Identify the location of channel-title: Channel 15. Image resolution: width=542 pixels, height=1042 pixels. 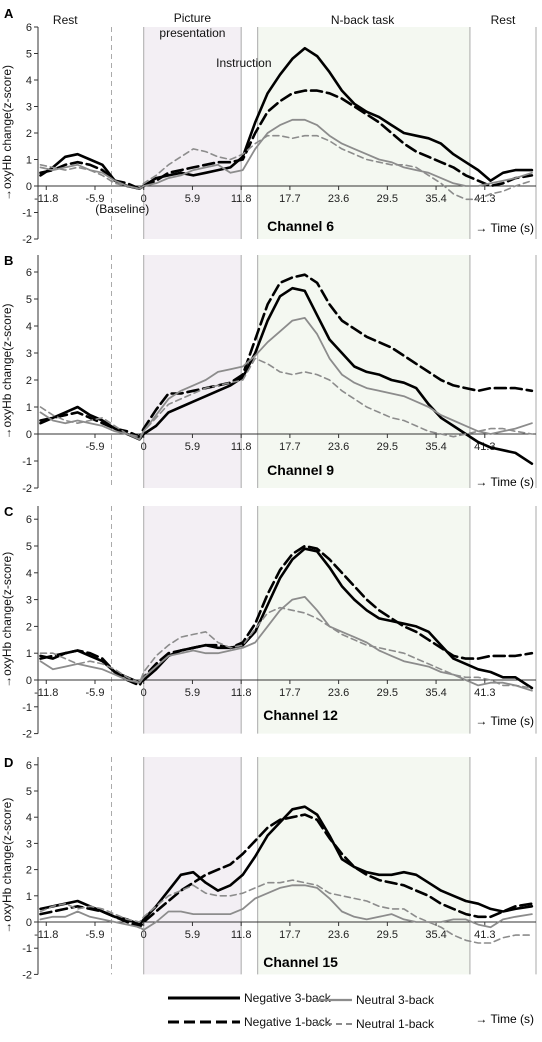
(300, 962).